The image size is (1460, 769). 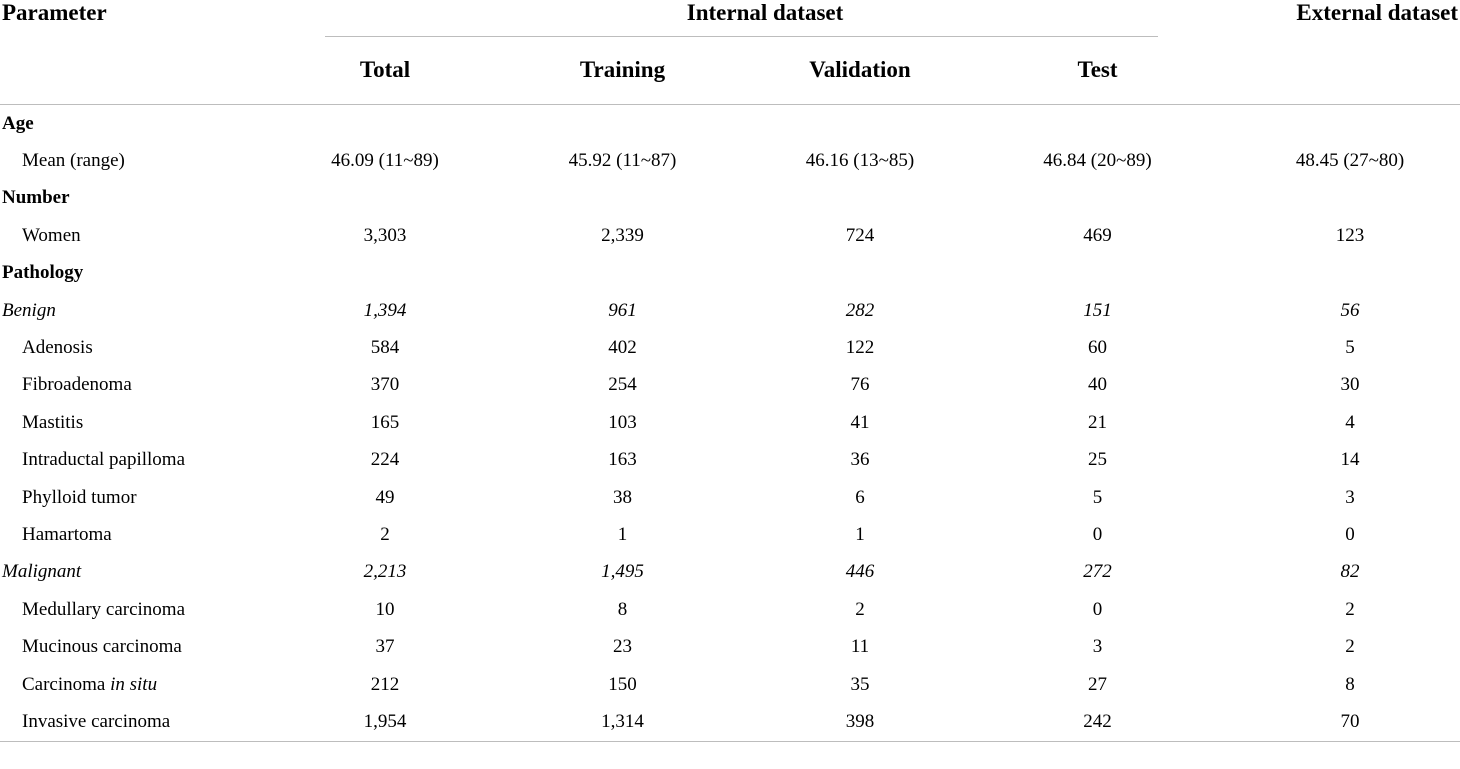 I want to click on row-pathology: Pathology, so click(x=730, y=273).